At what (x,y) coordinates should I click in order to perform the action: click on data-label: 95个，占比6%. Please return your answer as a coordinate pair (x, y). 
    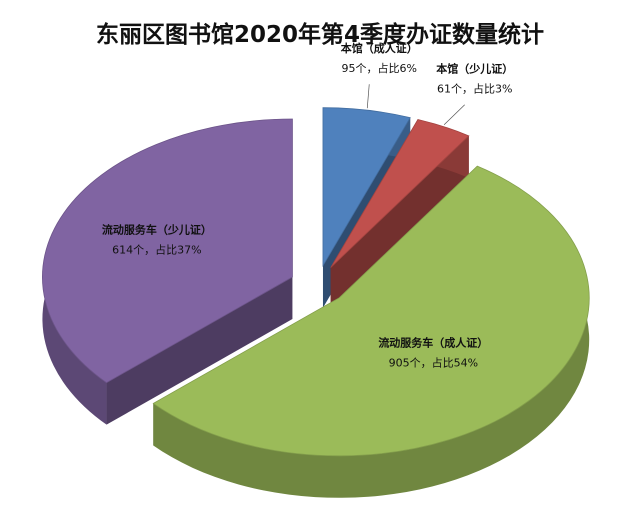
    Looking at the image, I should click on (379, 68).